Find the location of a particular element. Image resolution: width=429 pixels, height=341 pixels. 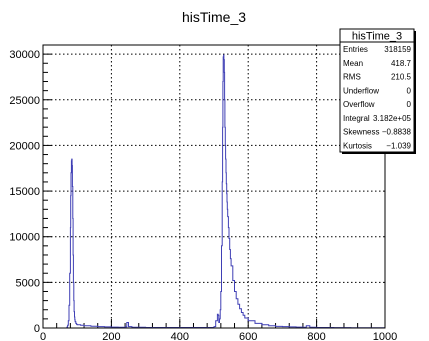

x-tick-label: 400 is located at coordinates (180, 336).